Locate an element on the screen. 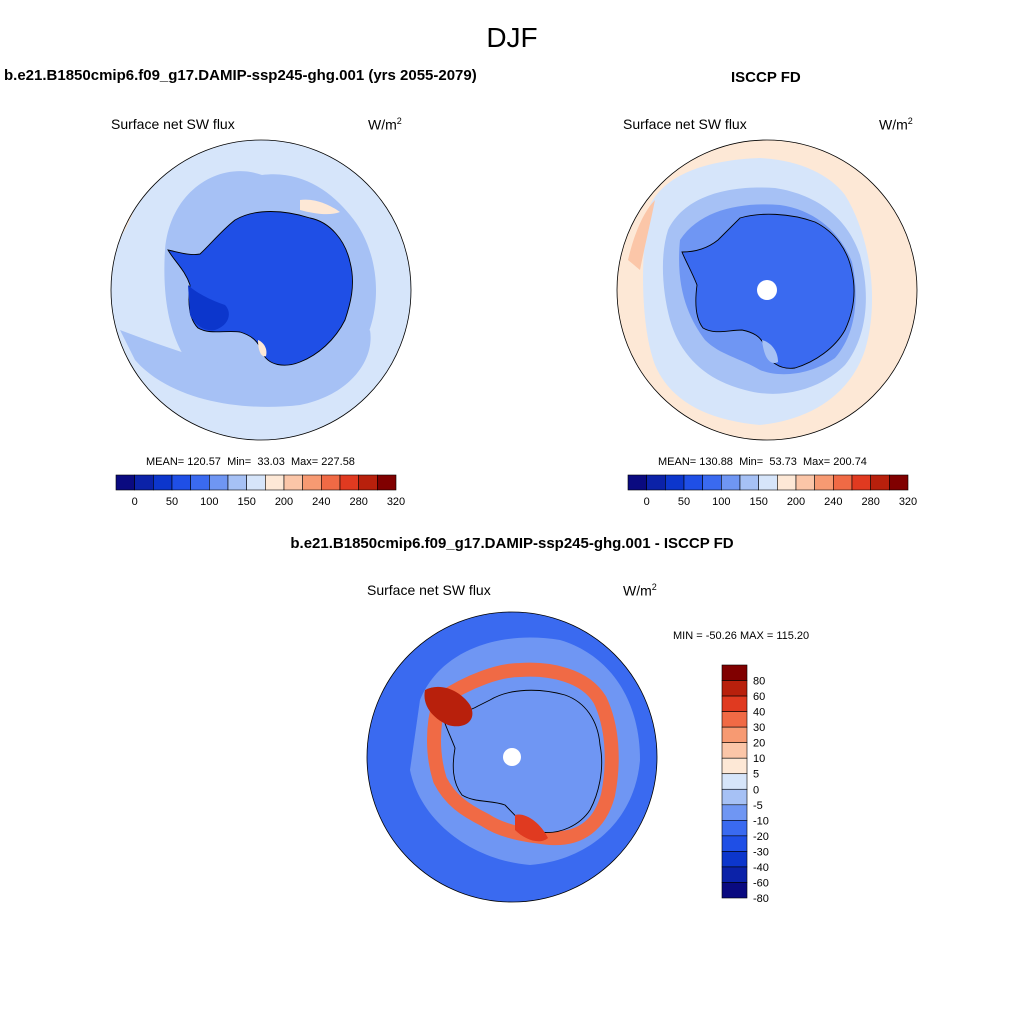 This screenshot has height=1024, width=1024. panel3-colorbar-tick-label: 80 is located at coordinates (759, 682).